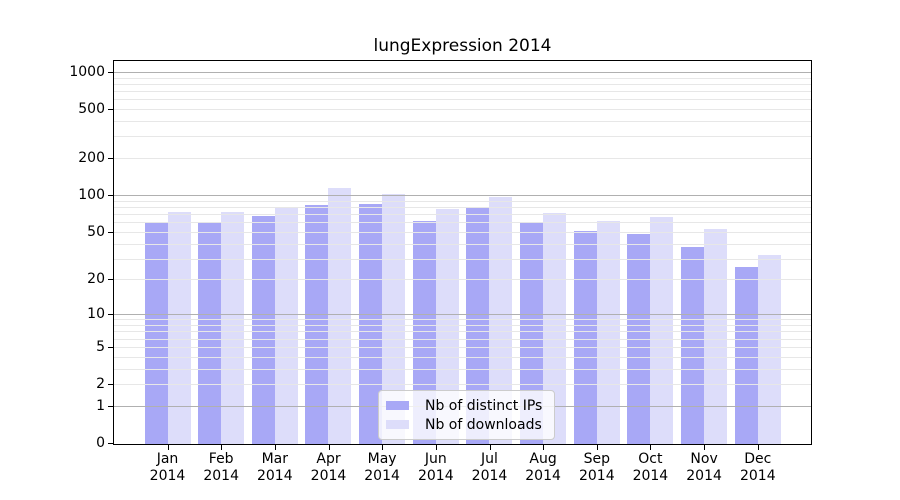 The width and height of the screenshot is (900, 500). I want to click on y-tick-label-50: 50, so click(96, 231).